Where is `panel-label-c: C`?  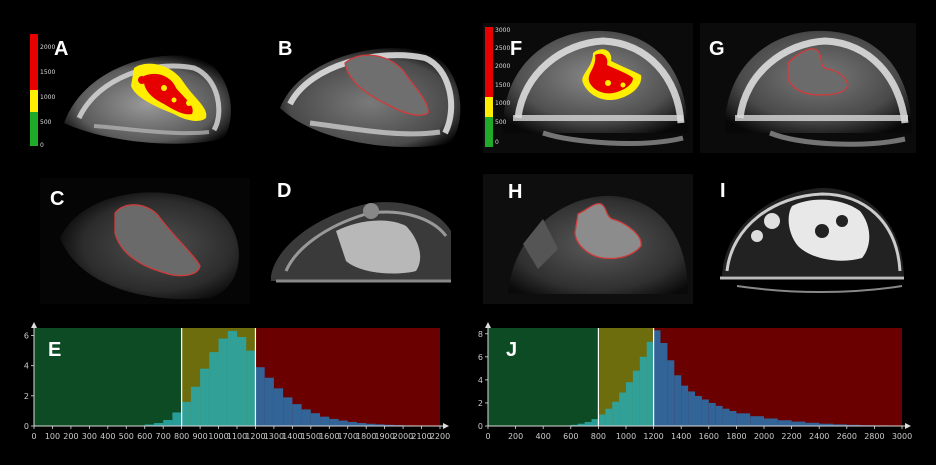
panel-label-c: C is located at coordinates (57, 199).